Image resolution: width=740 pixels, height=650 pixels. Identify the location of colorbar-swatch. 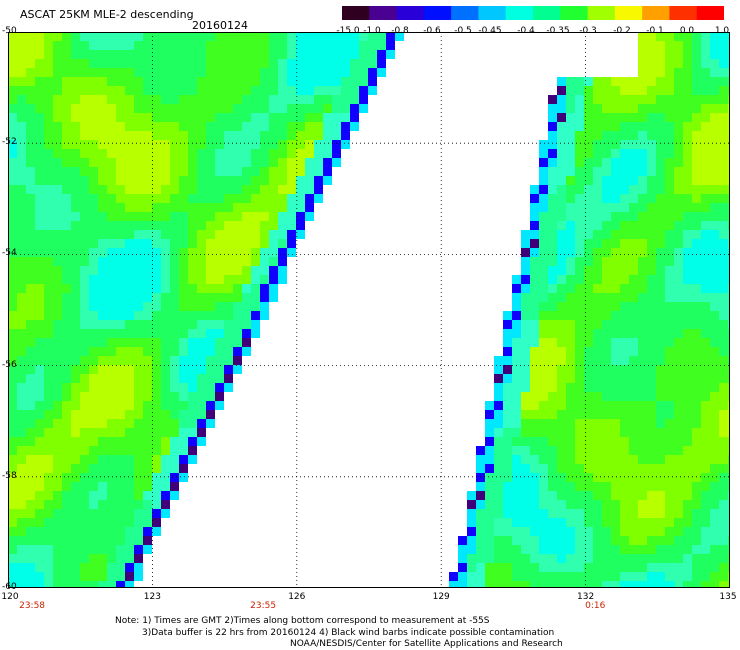
(547, 13).